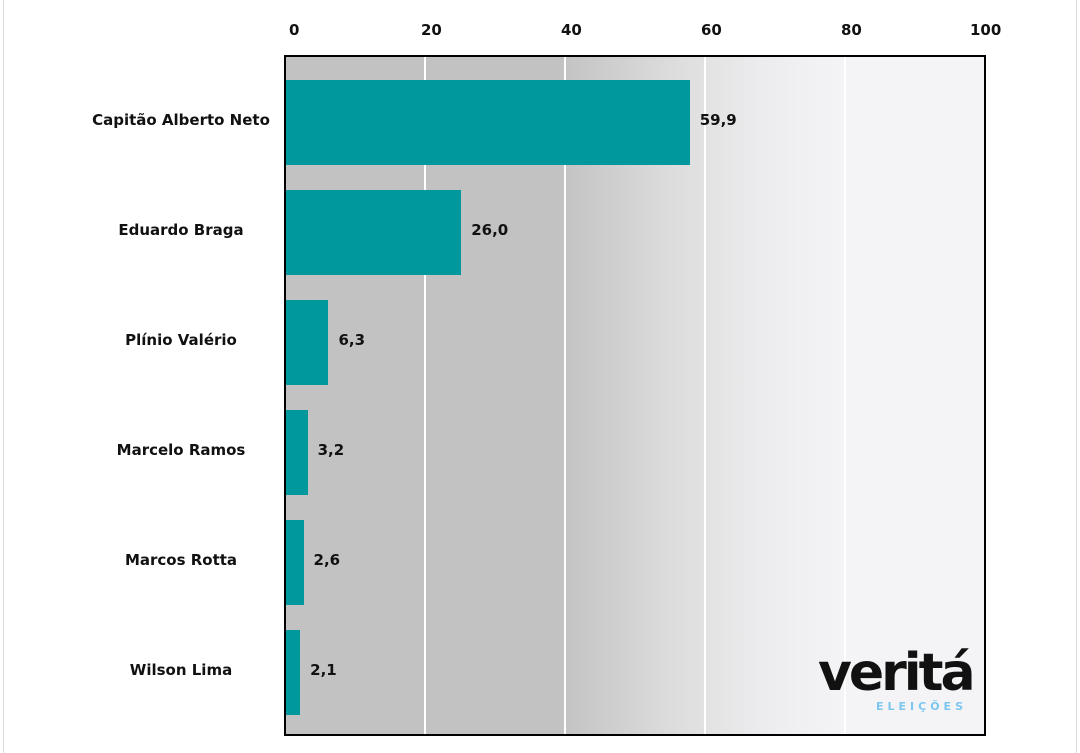 Image resolution: width=1080 pixels, height=753 pixels. What do you see at coordinates (327, 560) in the screenshot?
I see `data-label: 2,6` at bounding box center [327, 560].